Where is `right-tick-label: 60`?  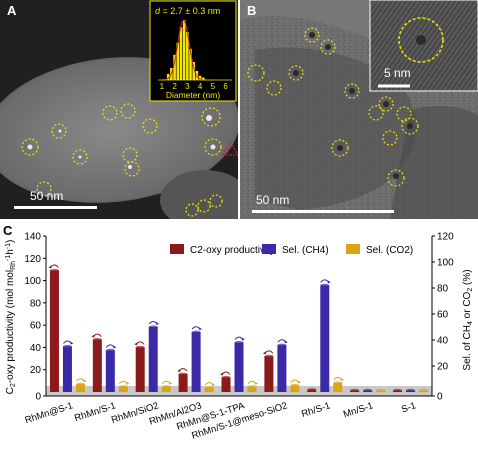 right-tick-label: 60 is located at coordinates (443, 315).